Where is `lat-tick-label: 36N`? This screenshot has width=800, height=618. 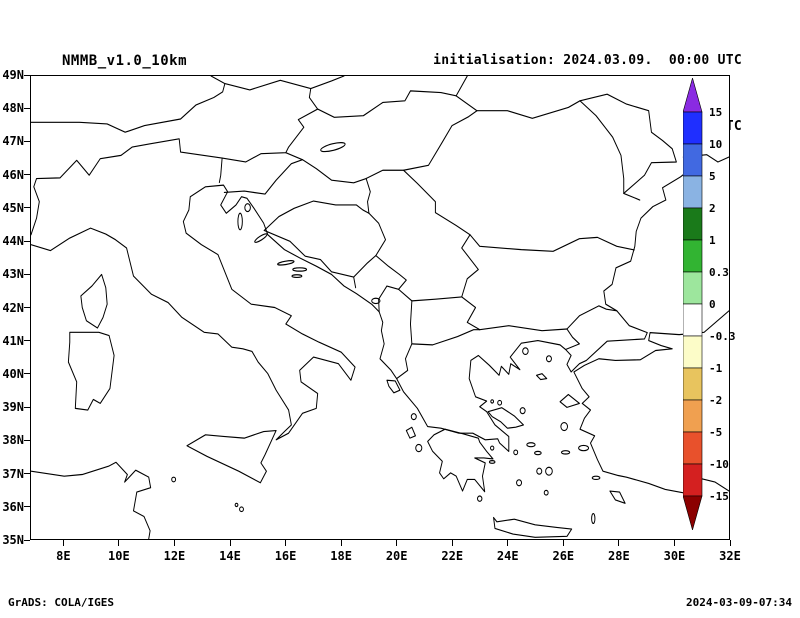 lat-tick-label: 36N is located at coordinates (13, 506).